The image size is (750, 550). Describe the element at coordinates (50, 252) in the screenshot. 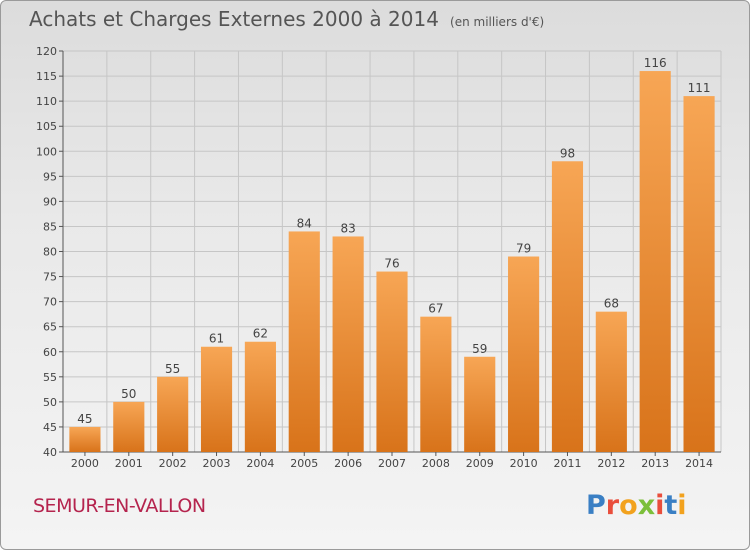

I see `y-tick-label: 80` at that location.